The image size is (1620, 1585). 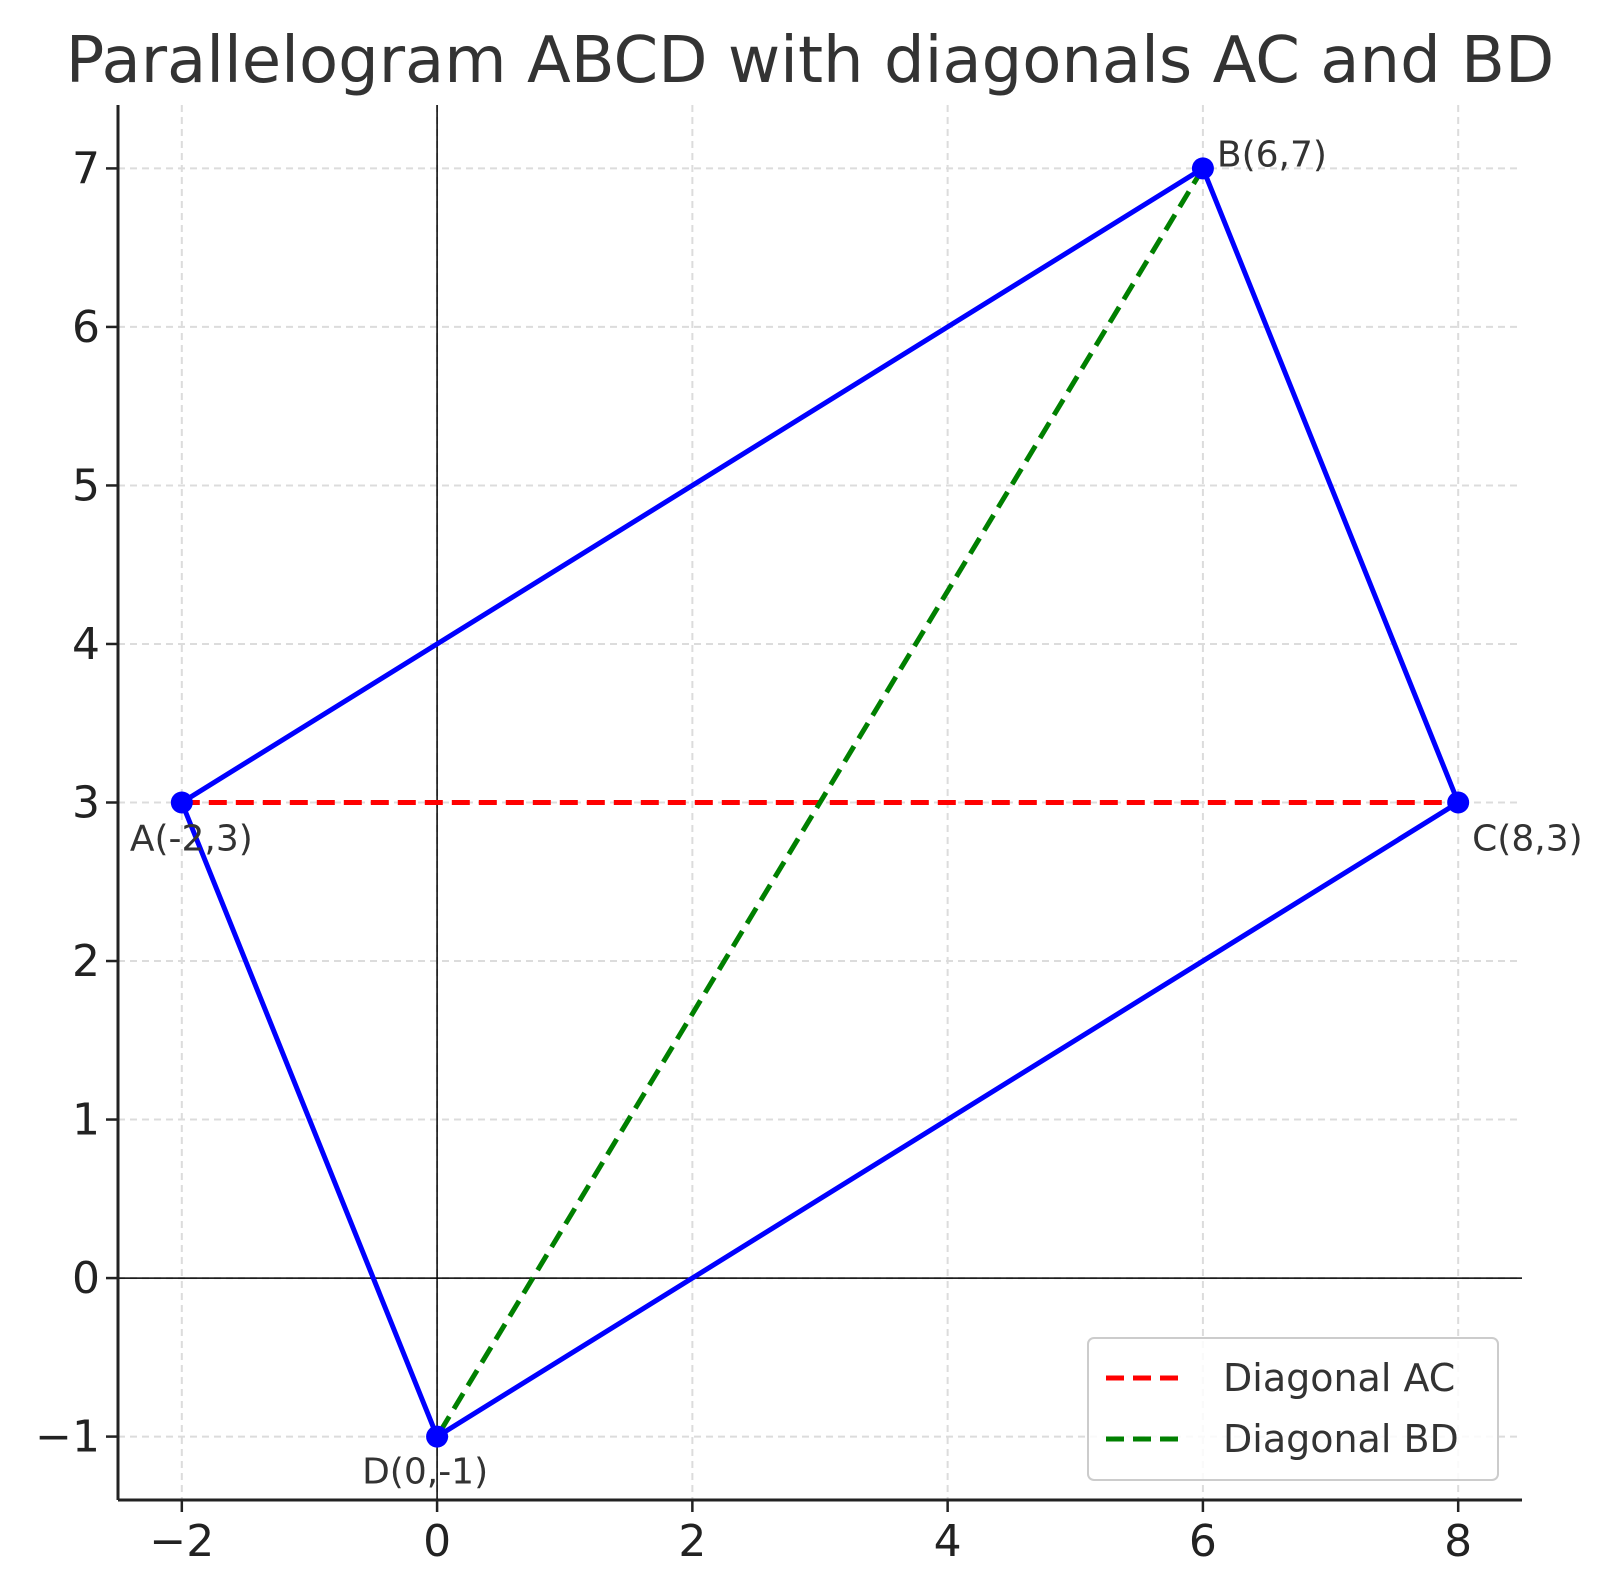 I want to click on point-label-d: D(0,-1), so click(x=425, y=1472).